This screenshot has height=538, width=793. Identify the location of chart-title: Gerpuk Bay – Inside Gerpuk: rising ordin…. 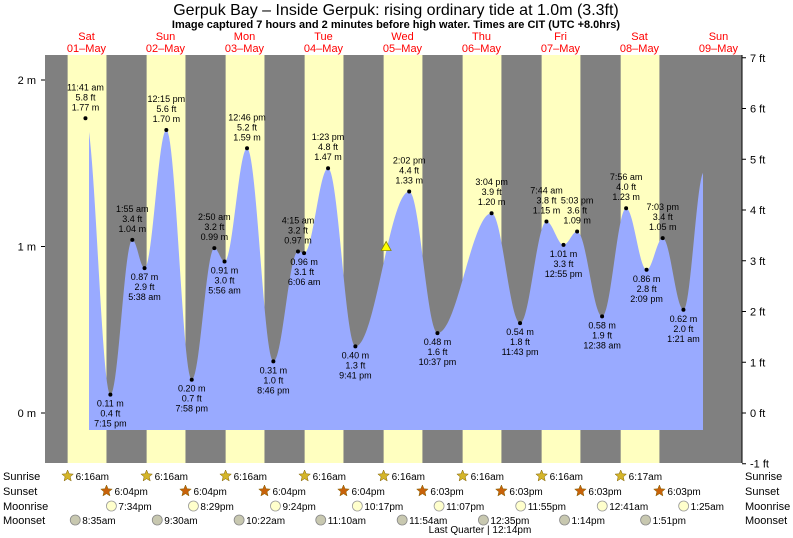
(396, 10).